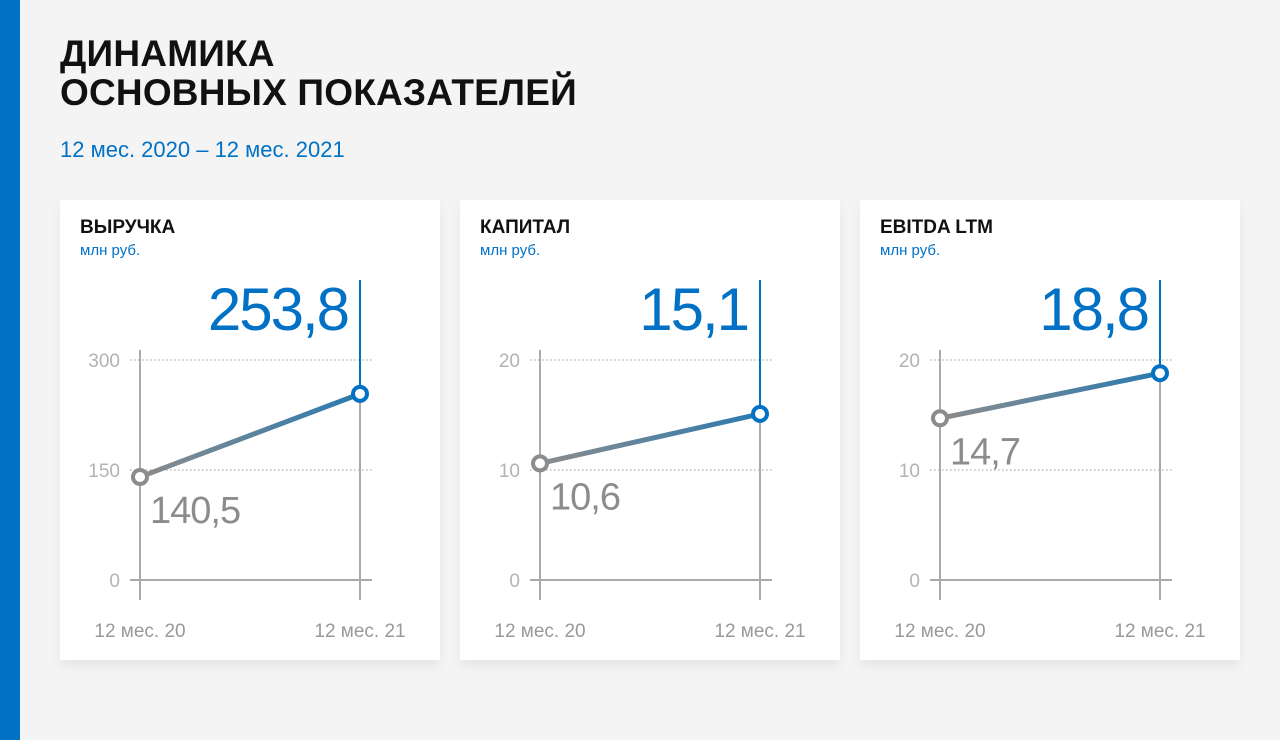 Image resolution: width=1280 pixels, height=740 pixels. I want to click on revenue-chart: 0 150 300 140,5 253,8 12 мес. 20 12 мес. 21, so click(246, 459).